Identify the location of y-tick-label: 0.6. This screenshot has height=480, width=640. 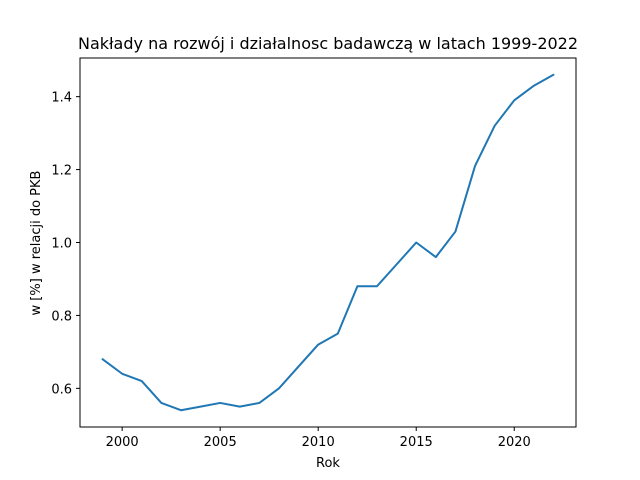
(61, 389).